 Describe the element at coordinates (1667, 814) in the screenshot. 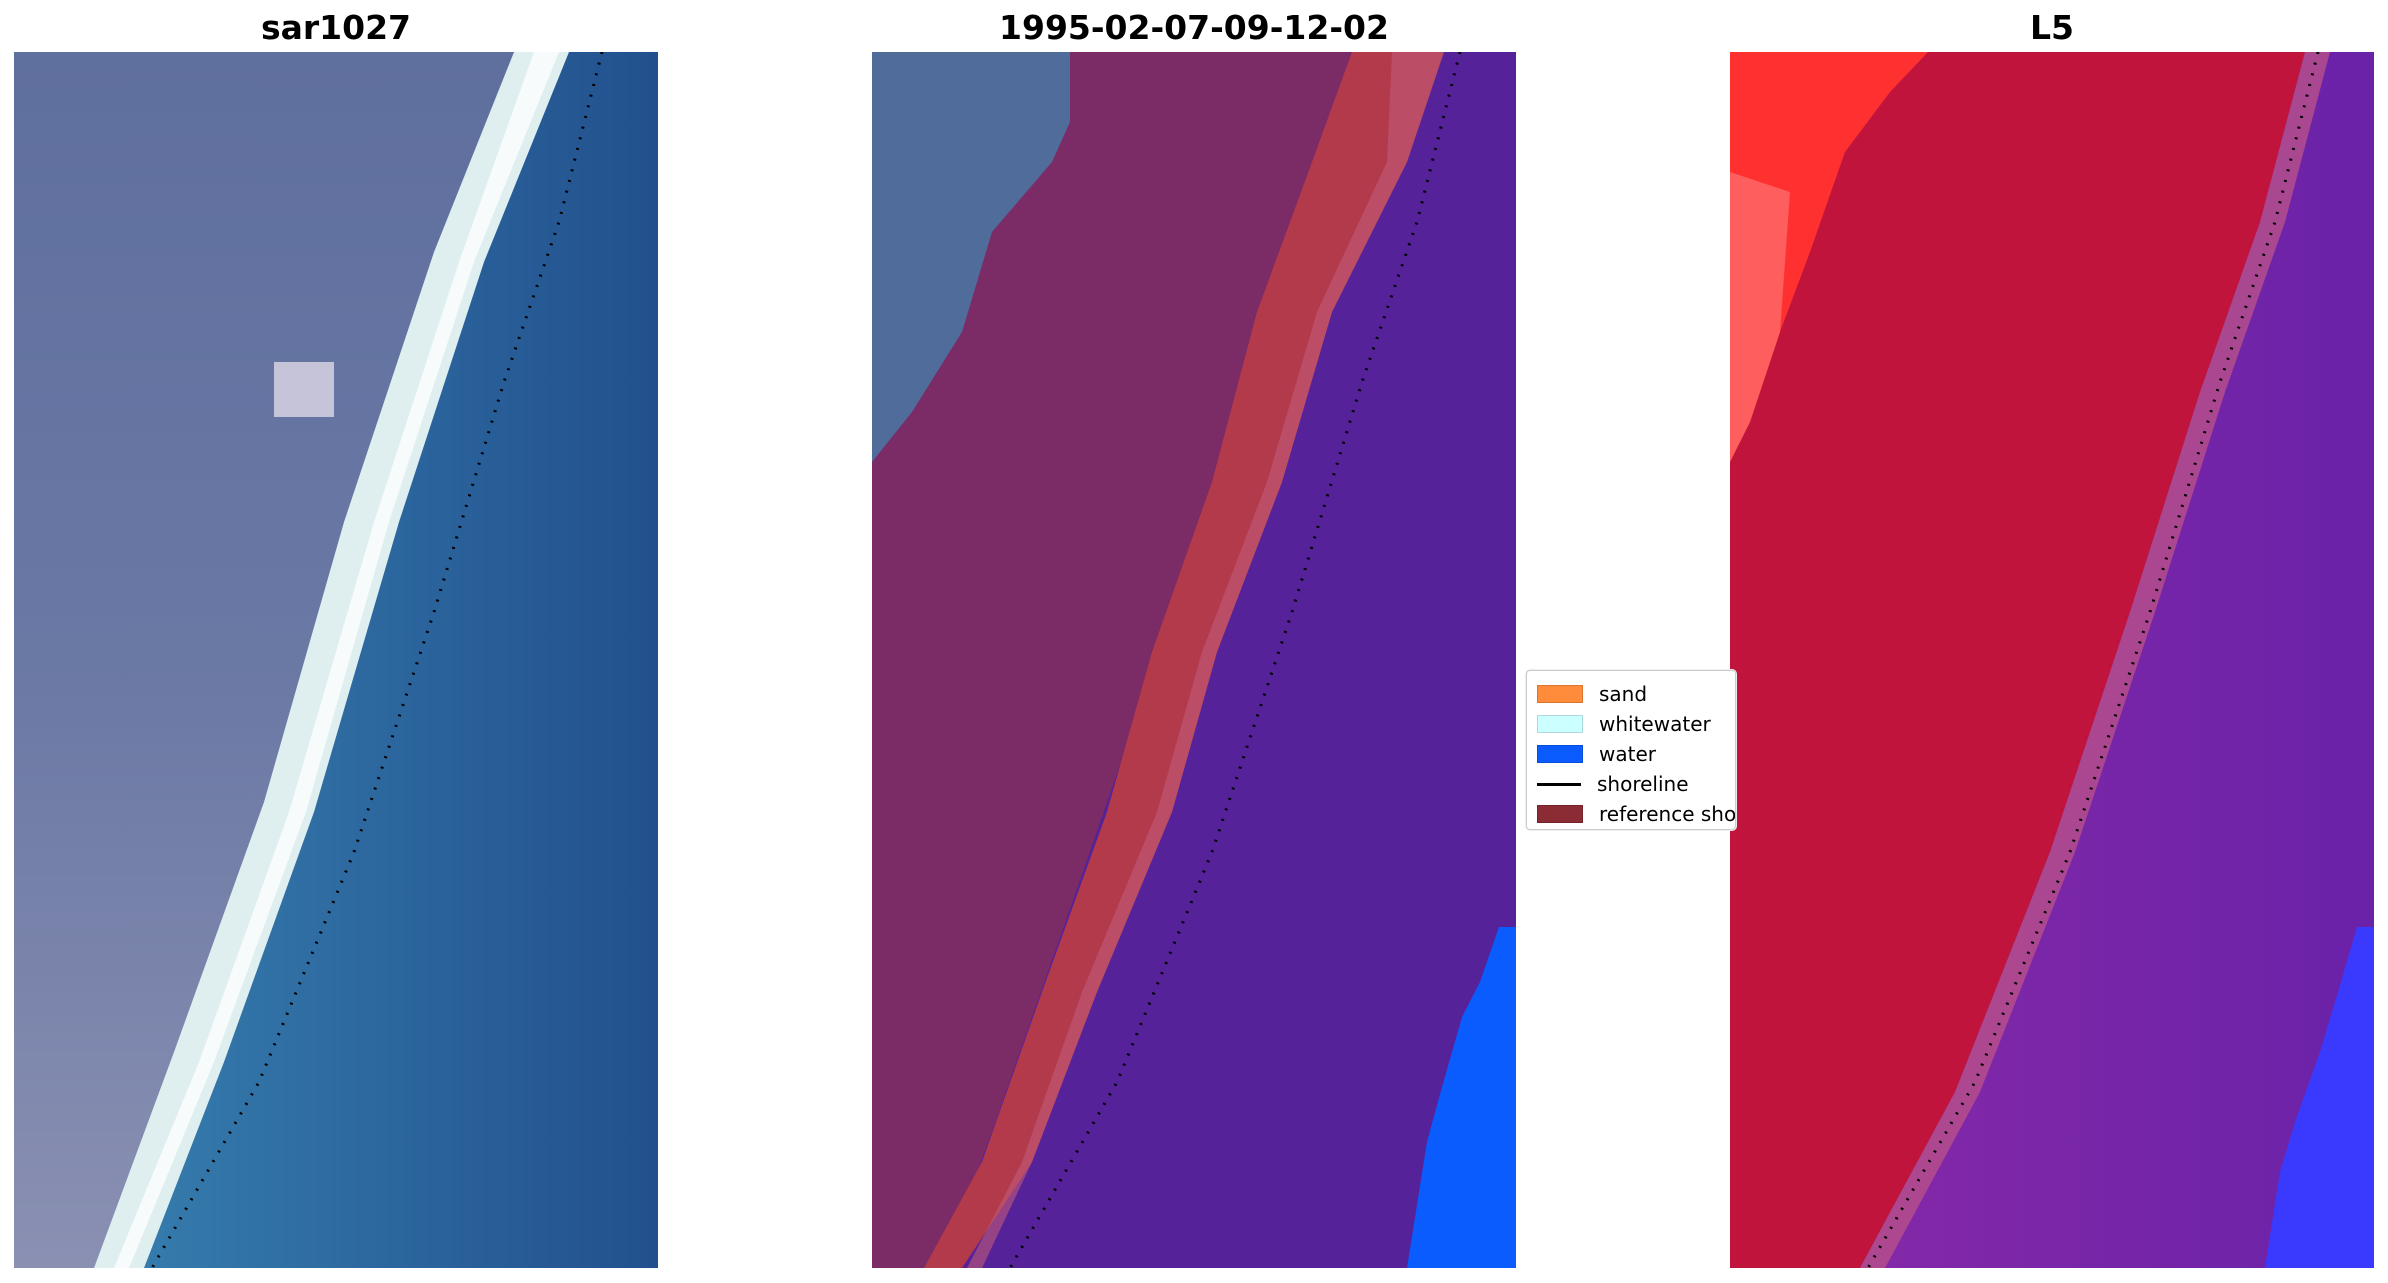

I see `legend-label-reference-shoreline: reference shoreline buffer` at that location.